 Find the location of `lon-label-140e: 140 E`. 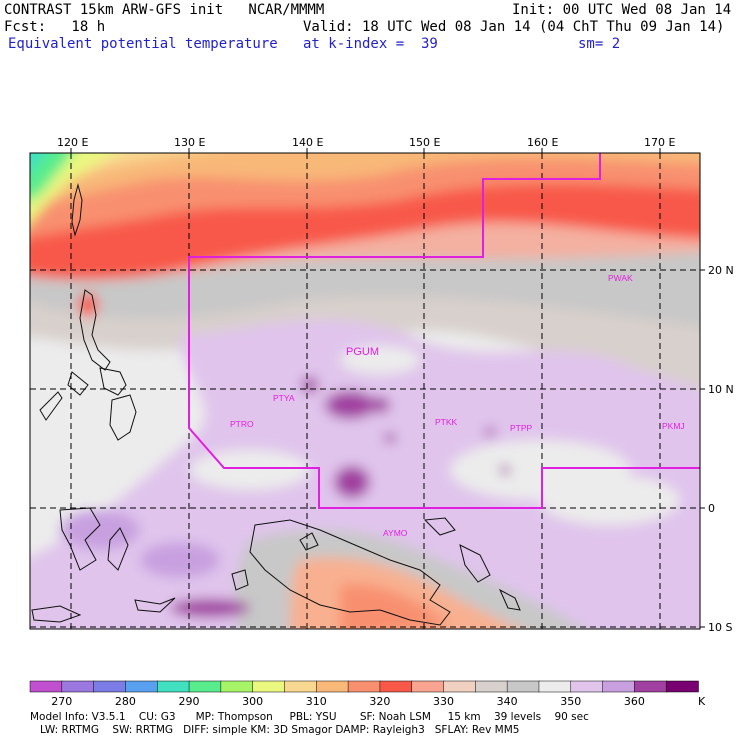

lon-label-140e: 140 E is located at coordinates (307, 142).